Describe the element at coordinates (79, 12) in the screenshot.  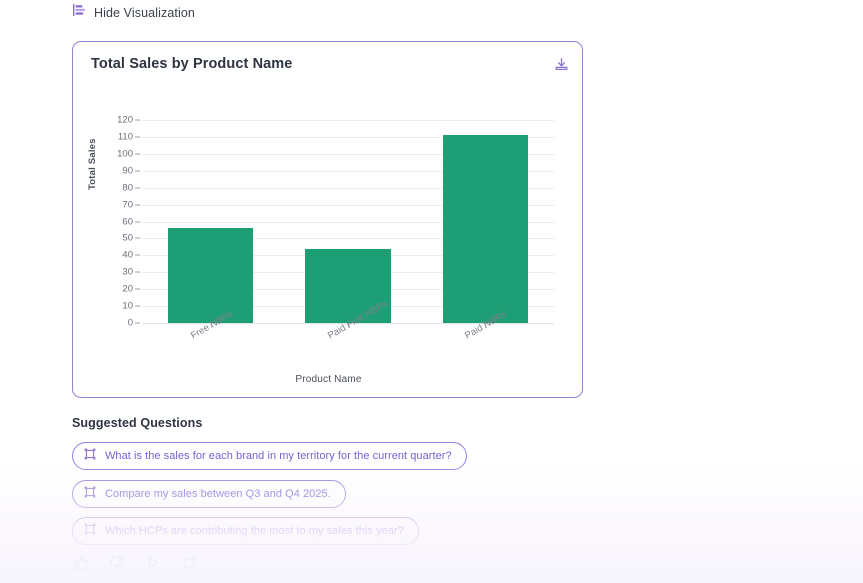
I see `bar-chart-icon` at that location.